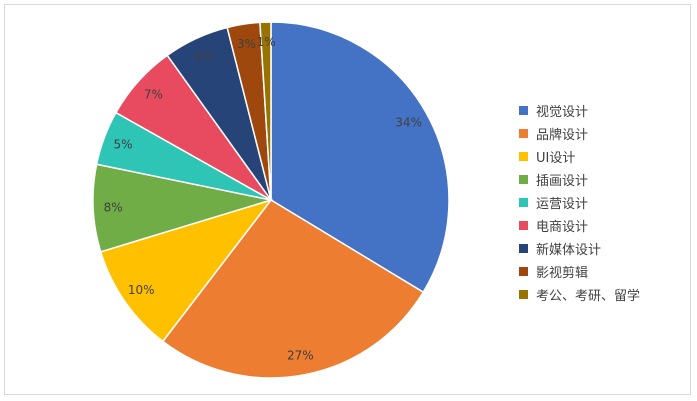 The height and width of the screenshot is (401, 697). What do you see at coordinates (562, 204) in the screenshot?
I see `legend-label: 运营设计` at bounding box center [562, 204].